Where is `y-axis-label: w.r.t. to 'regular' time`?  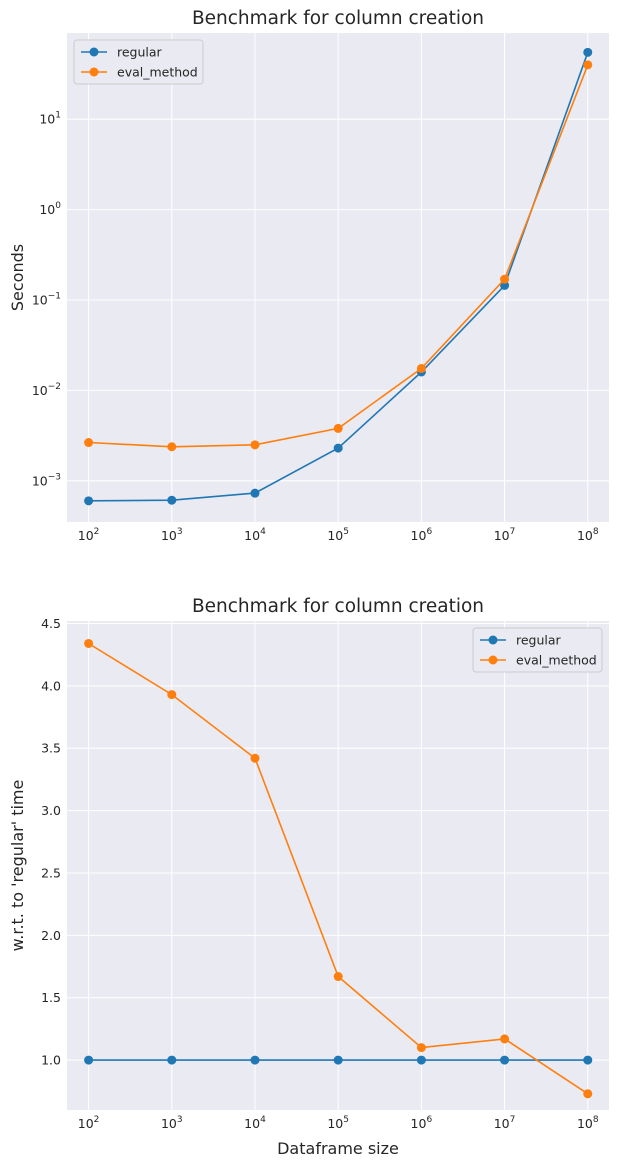 y-axis-label: w.r.t. to 'regular' time is located at coordinates (17, 866).